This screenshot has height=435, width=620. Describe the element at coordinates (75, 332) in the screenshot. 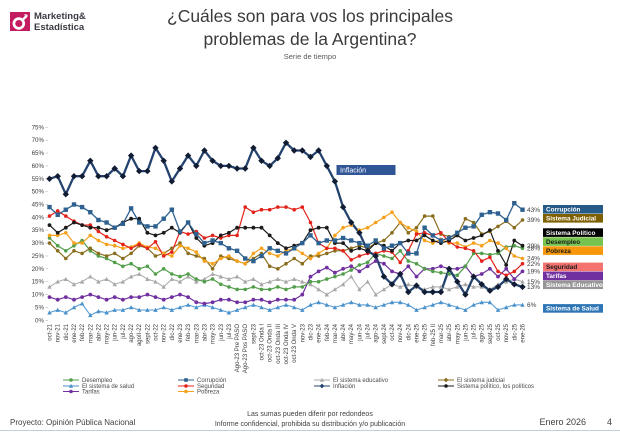

I see `svg-text: ene-22` at that location.